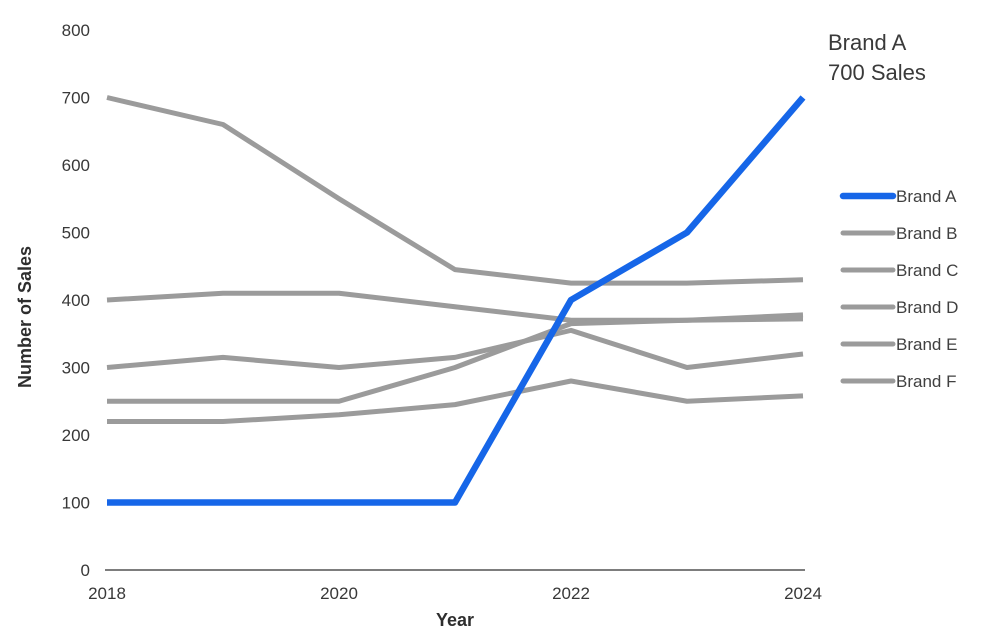 Image resolution: width=1000 pixels, height=640 pixels. I want to click on series-line-brand-f, so click(455, 401).